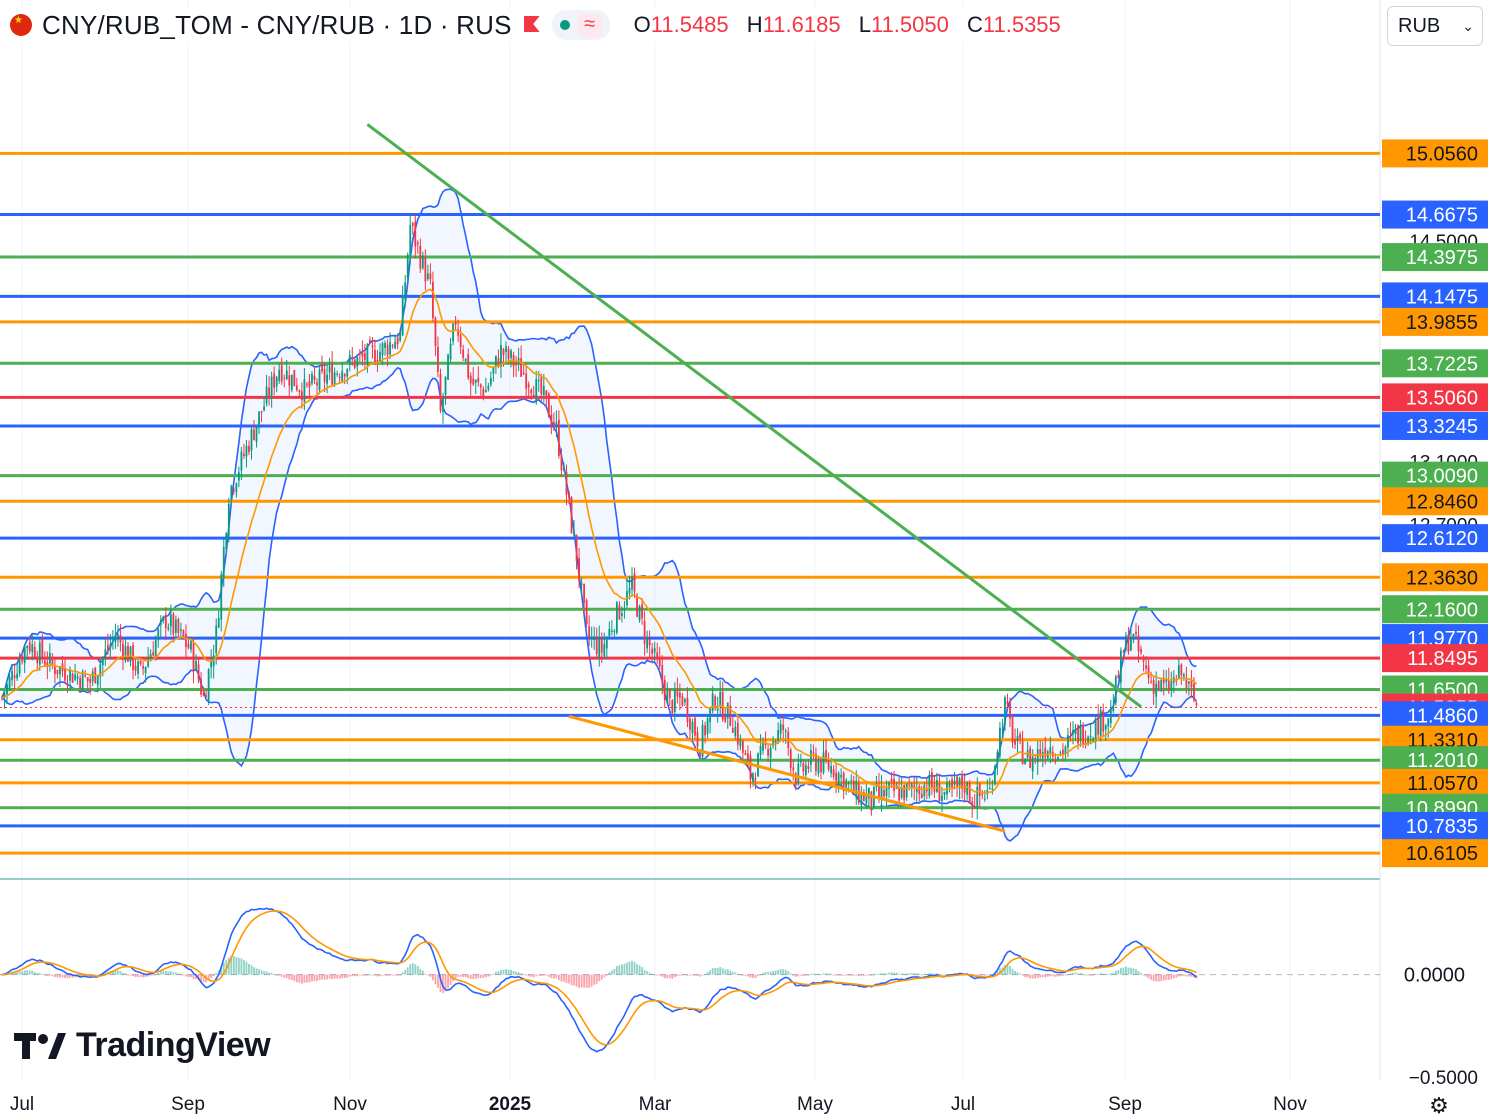  I want to click on flag-marker-icon, so click(532, 25).